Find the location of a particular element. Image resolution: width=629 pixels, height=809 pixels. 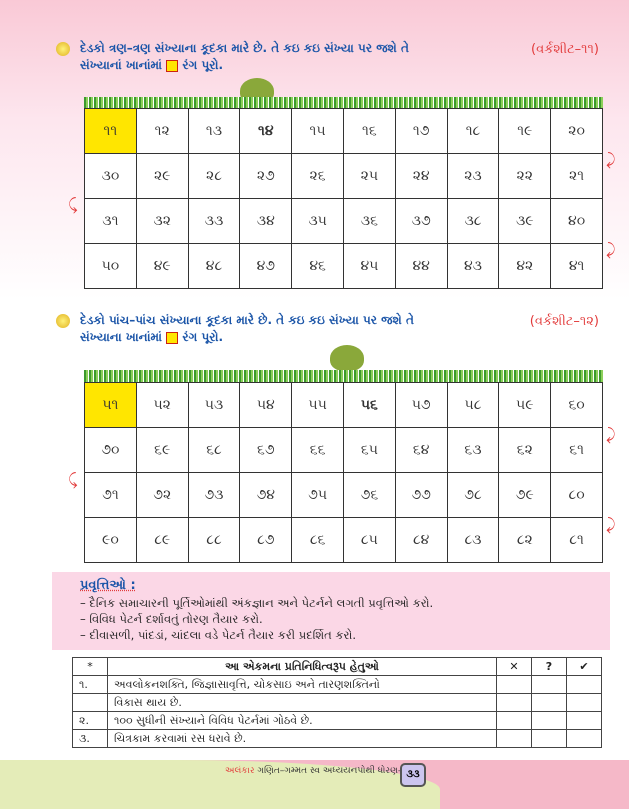

grid-cell: ૬૯ is located at coordinates (162, 450).